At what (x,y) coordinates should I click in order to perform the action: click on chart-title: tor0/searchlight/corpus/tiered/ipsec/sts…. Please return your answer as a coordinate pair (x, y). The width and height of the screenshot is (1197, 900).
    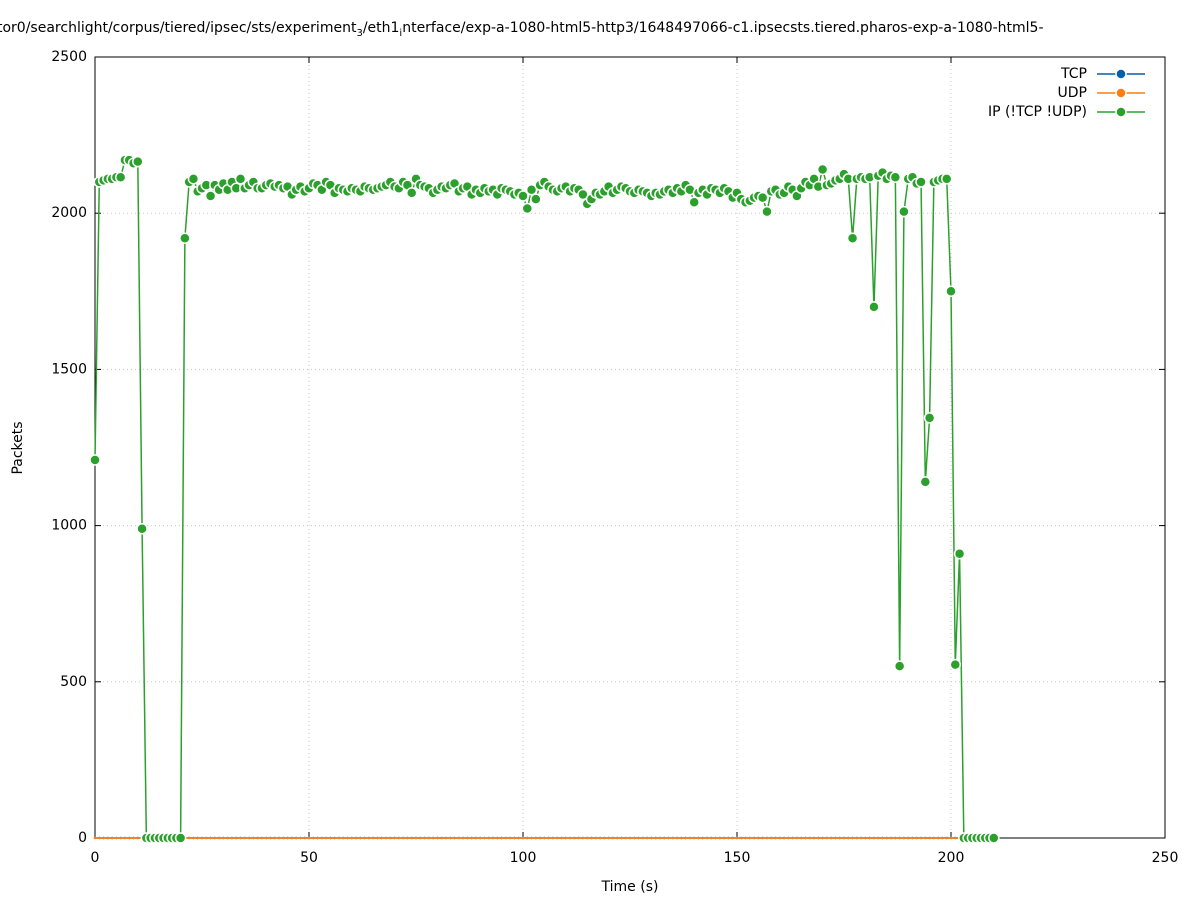
    Looking at the image, I should click on (522, 29).